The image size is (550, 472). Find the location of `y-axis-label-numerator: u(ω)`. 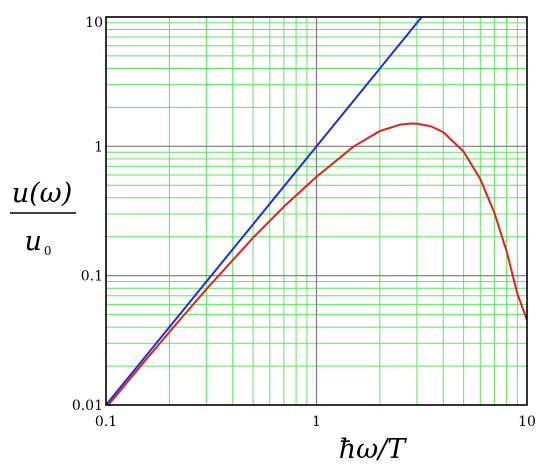

y-axis-label-numerator: u(ω) is located at coordinates (42, 193).